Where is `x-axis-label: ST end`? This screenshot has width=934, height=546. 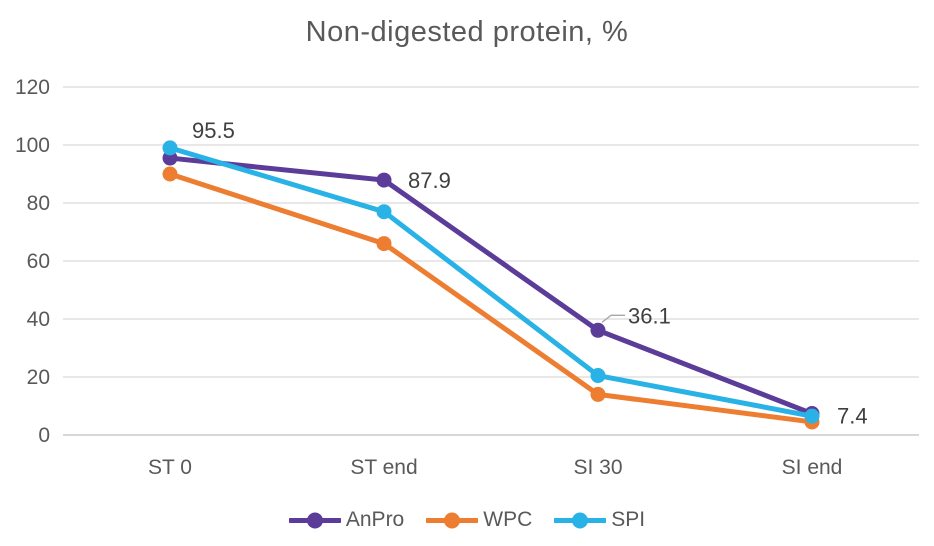 x-axis-label: ST end is located at coordinates (383, 467).